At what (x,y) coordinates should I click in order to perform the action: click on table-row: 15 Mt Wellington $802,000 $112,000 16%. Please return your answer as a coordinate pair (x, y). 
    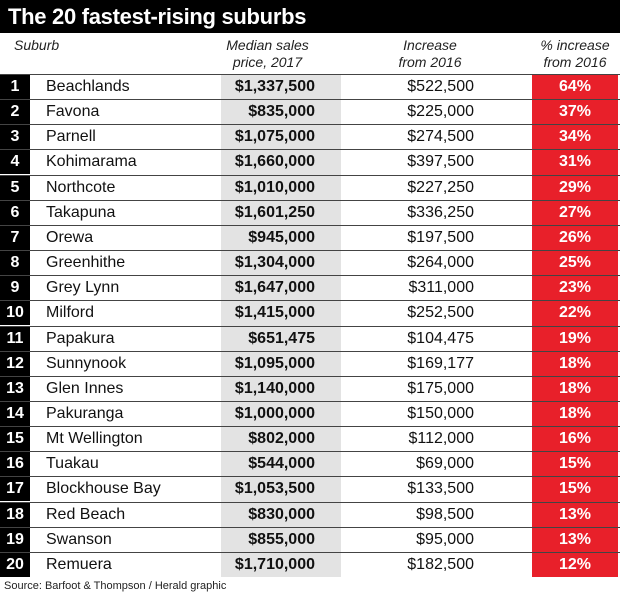
    Looking at the image, I should click on (310, 439).